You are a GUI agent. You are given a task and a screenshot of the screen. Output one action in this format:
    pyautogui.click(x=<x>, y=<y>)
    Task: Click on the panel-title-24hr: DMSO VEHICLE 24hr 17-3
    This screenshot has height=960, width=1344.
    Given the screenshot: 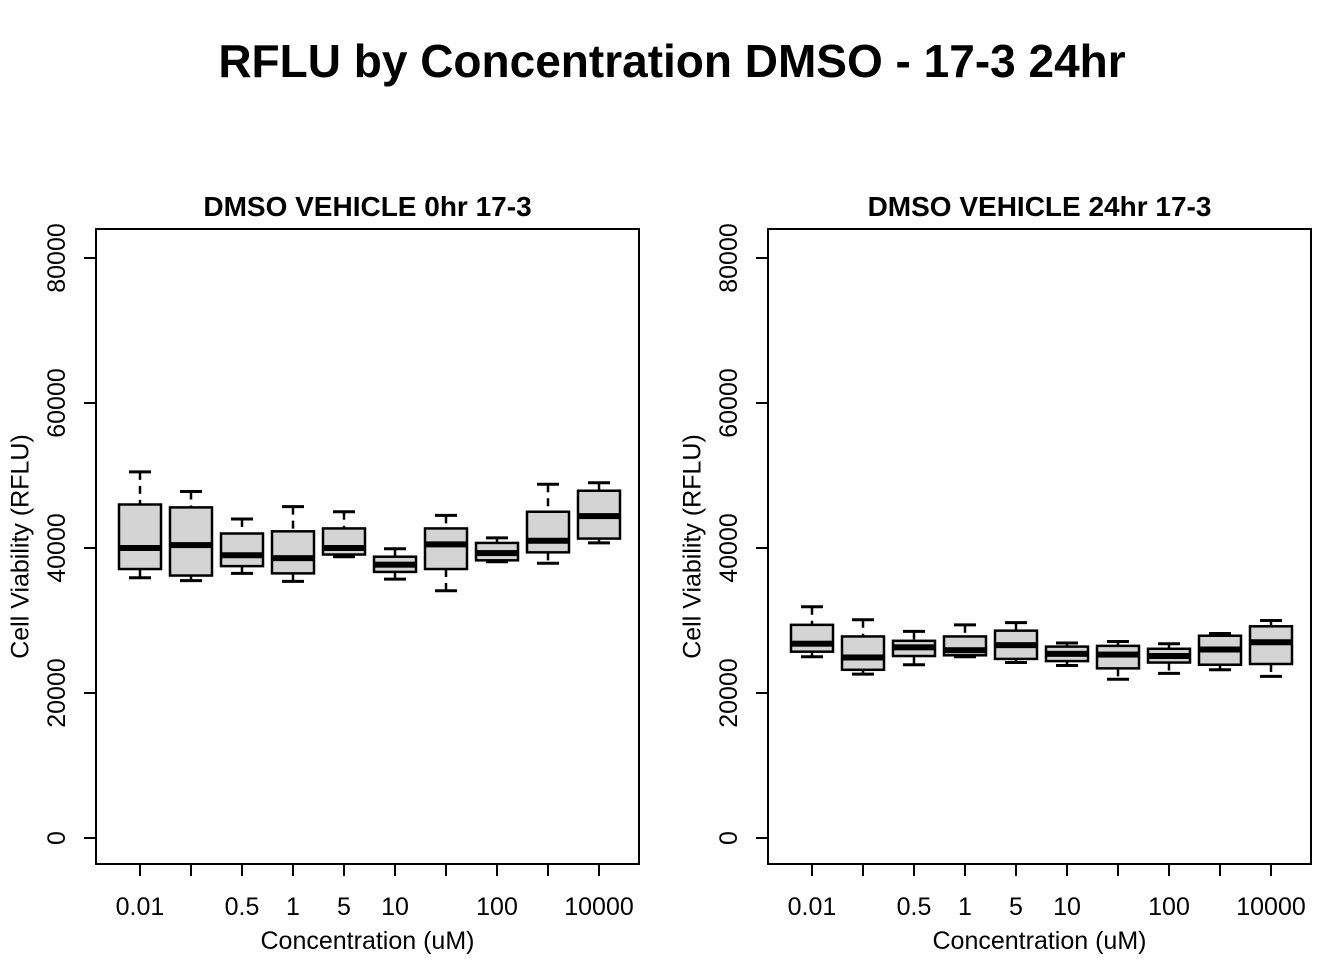 What is the action you would take?
    pyautogui.click(x=1039, y=206)
    